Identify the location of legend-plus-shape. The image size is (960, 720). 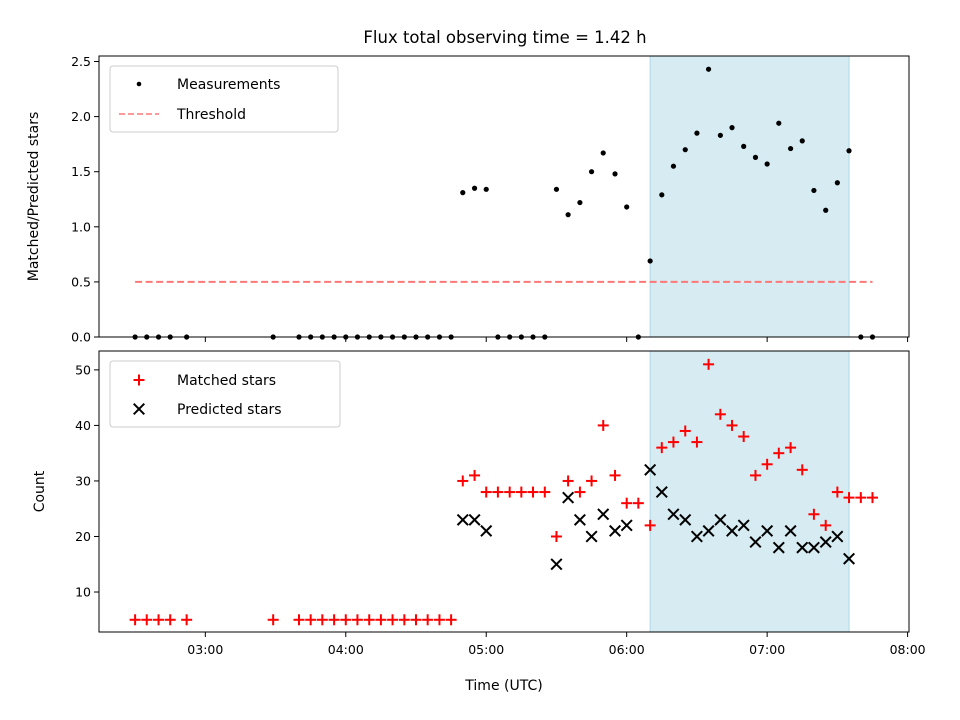
(139, 380).